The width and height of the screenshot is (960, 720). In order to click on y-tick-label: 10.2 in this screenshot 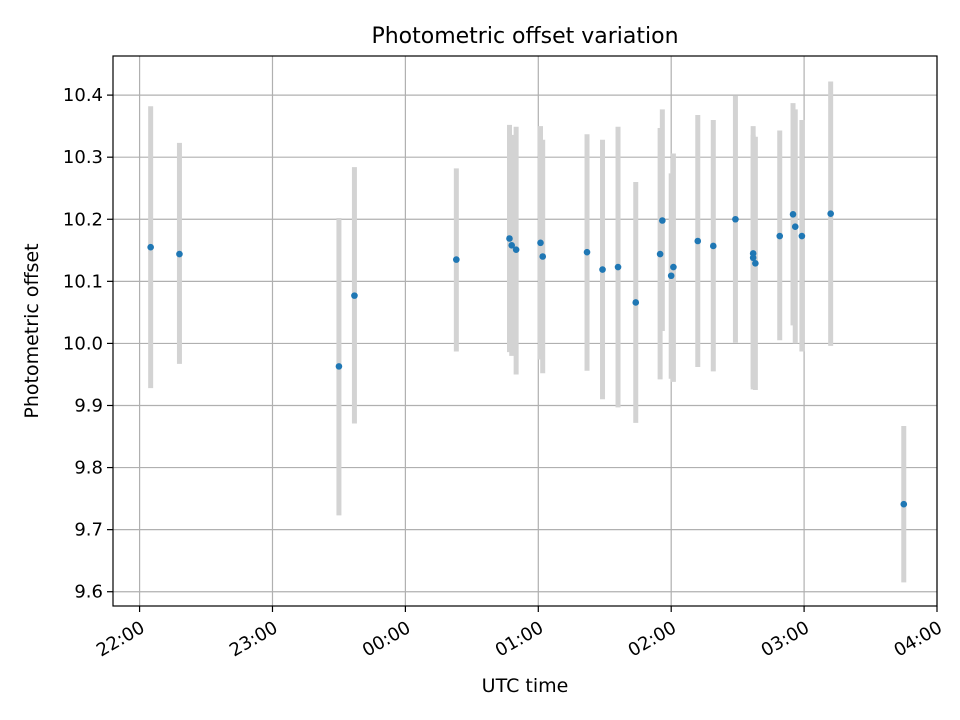, I will do `click(83, 219)`.